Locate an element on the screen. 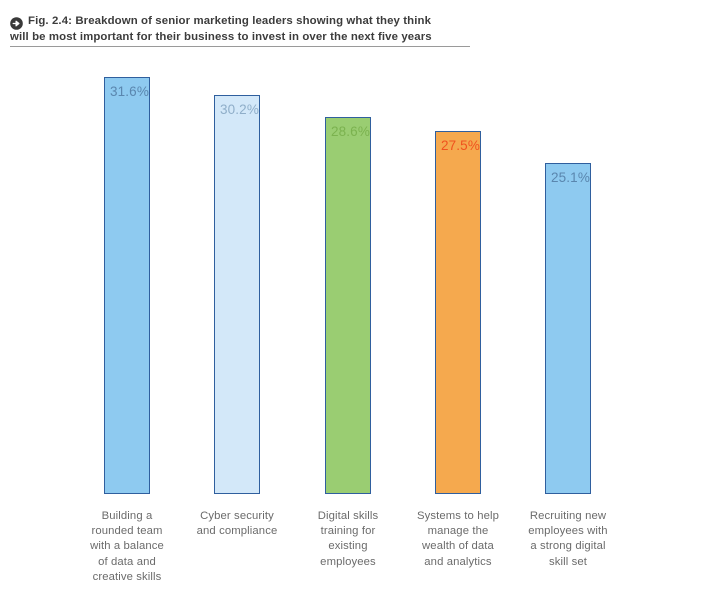 This screenshot has width=708, height=596. category-label-line: of data and is located at coordinates (127, 561).